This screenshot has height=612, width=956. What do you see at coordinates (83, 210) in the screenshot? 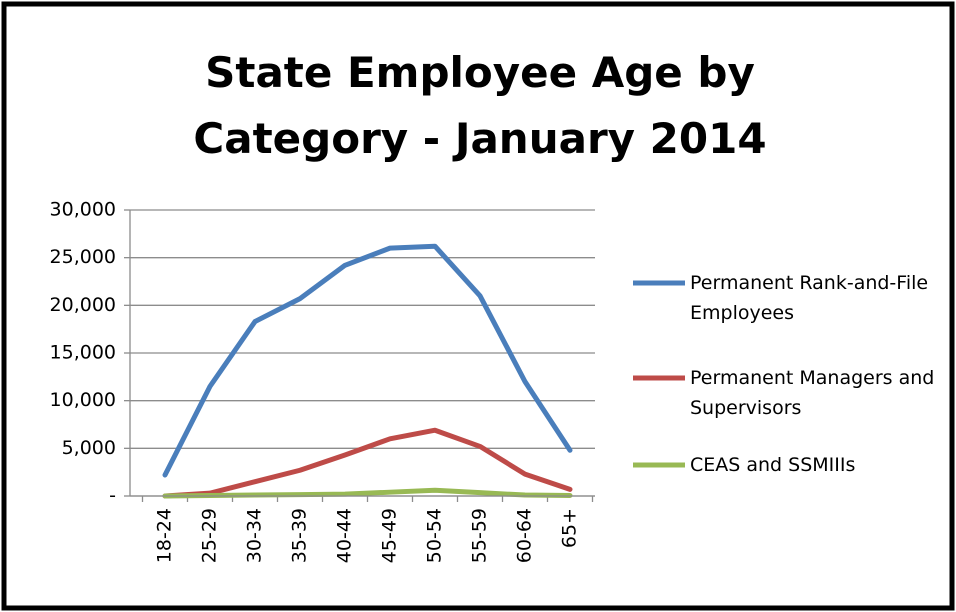
I see `y-tick-label: 30,000` at bounding box center [83, 210].